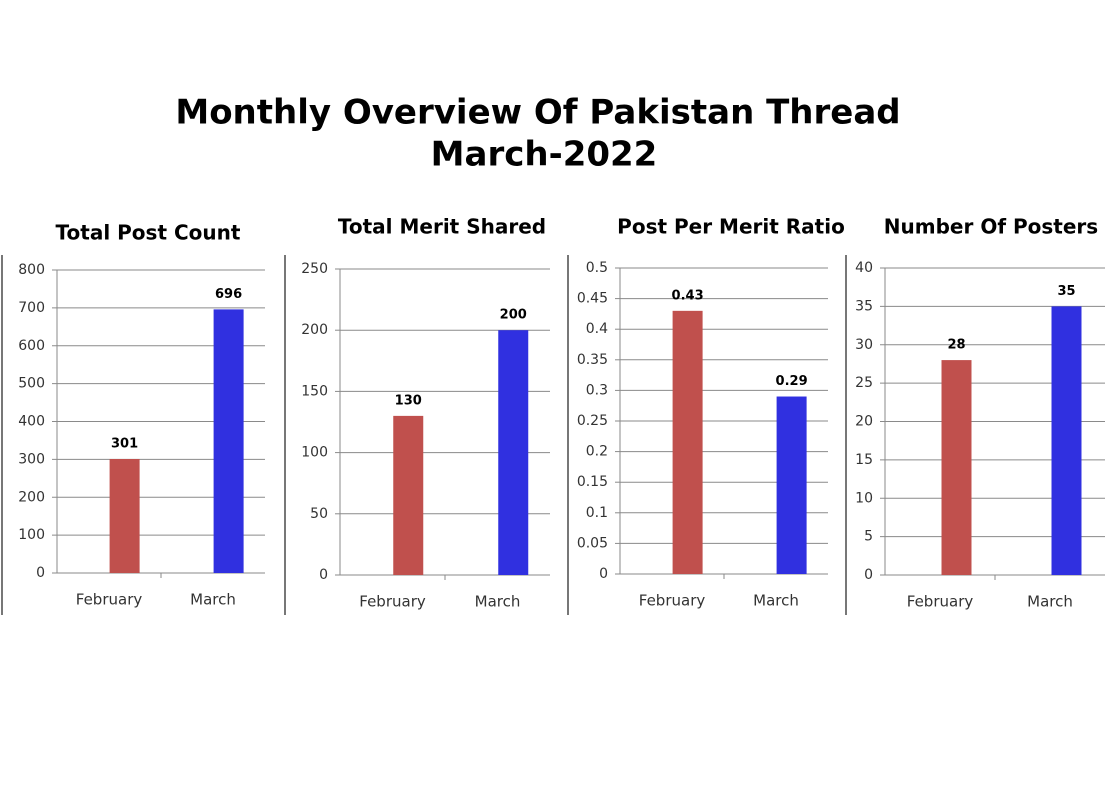  I want to click on y-tick-label: 500, so click(31, 384).